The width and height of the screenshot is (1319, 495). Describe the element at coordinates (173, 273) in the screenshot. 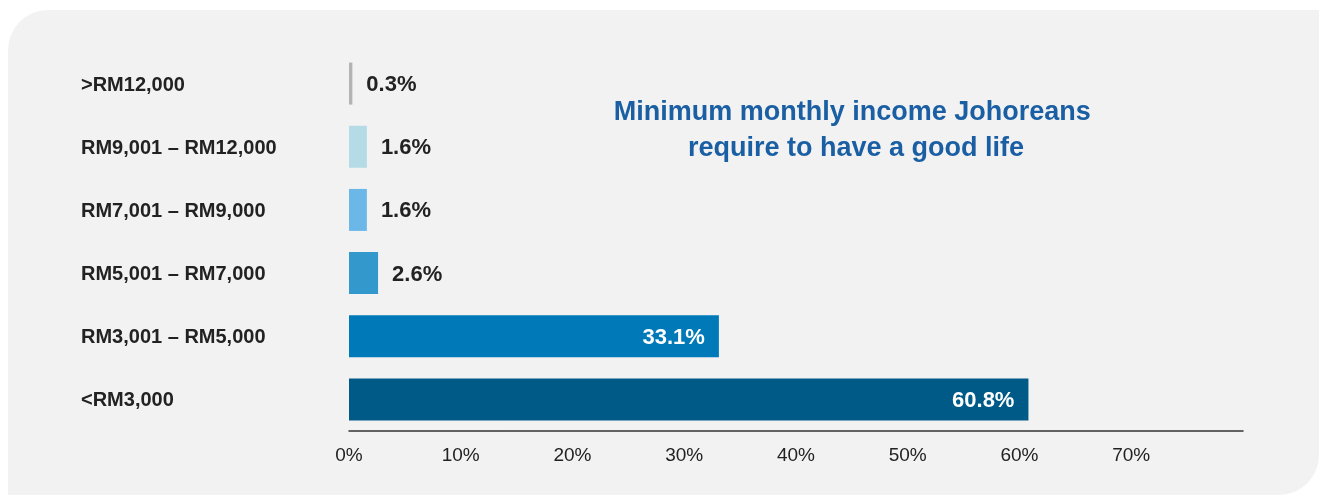

I see `y-tick-label: RM5,001 – RM7,000` at that location.